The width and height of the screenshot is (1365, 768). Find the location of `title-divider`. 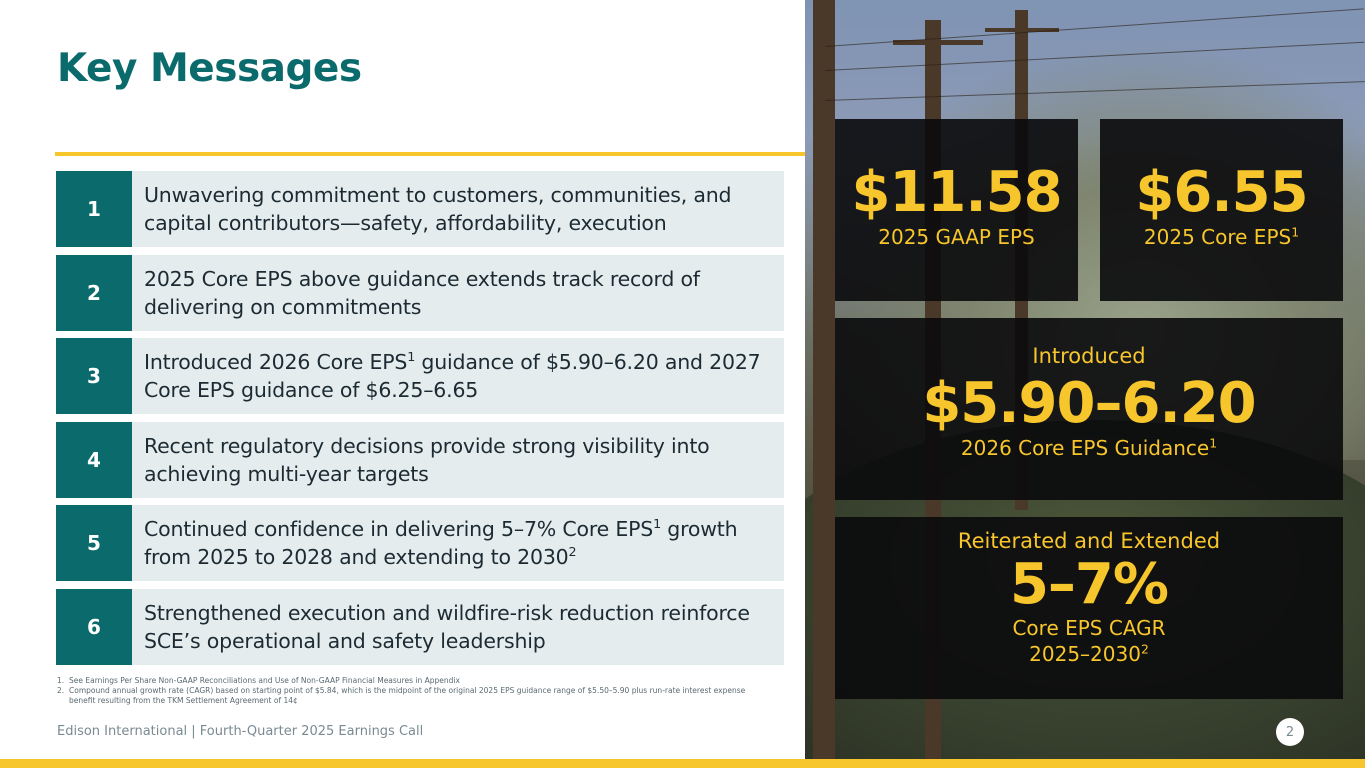

title-divider is located at coordinates (431, 154).